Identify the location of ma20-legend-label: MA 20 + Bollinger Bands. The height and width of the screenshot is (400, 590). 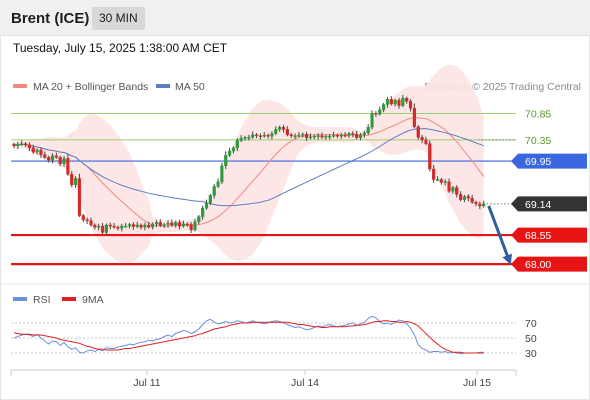
(90, 87).